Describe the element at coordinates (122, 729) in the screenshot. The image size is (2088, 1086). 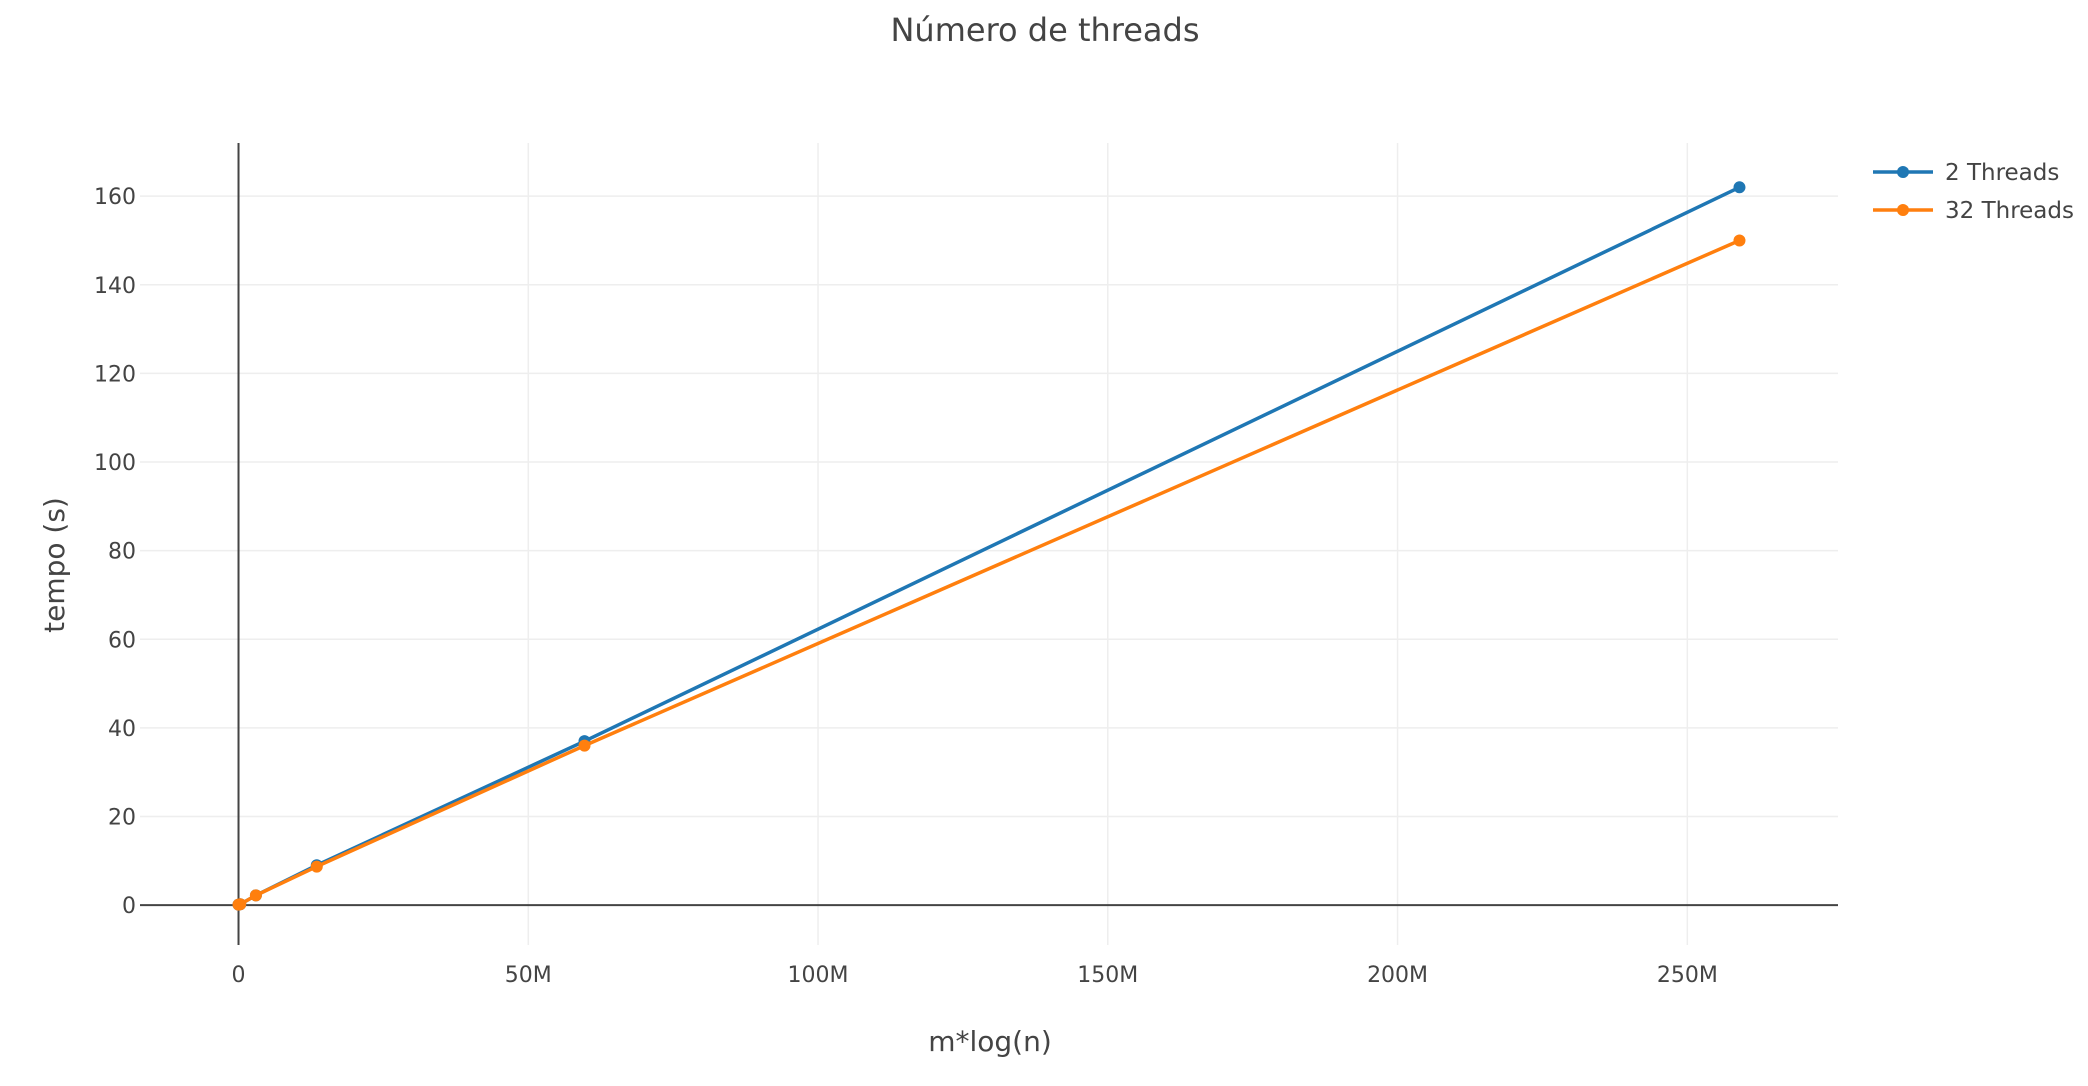
I see `y-tick-label: 40` at that location.